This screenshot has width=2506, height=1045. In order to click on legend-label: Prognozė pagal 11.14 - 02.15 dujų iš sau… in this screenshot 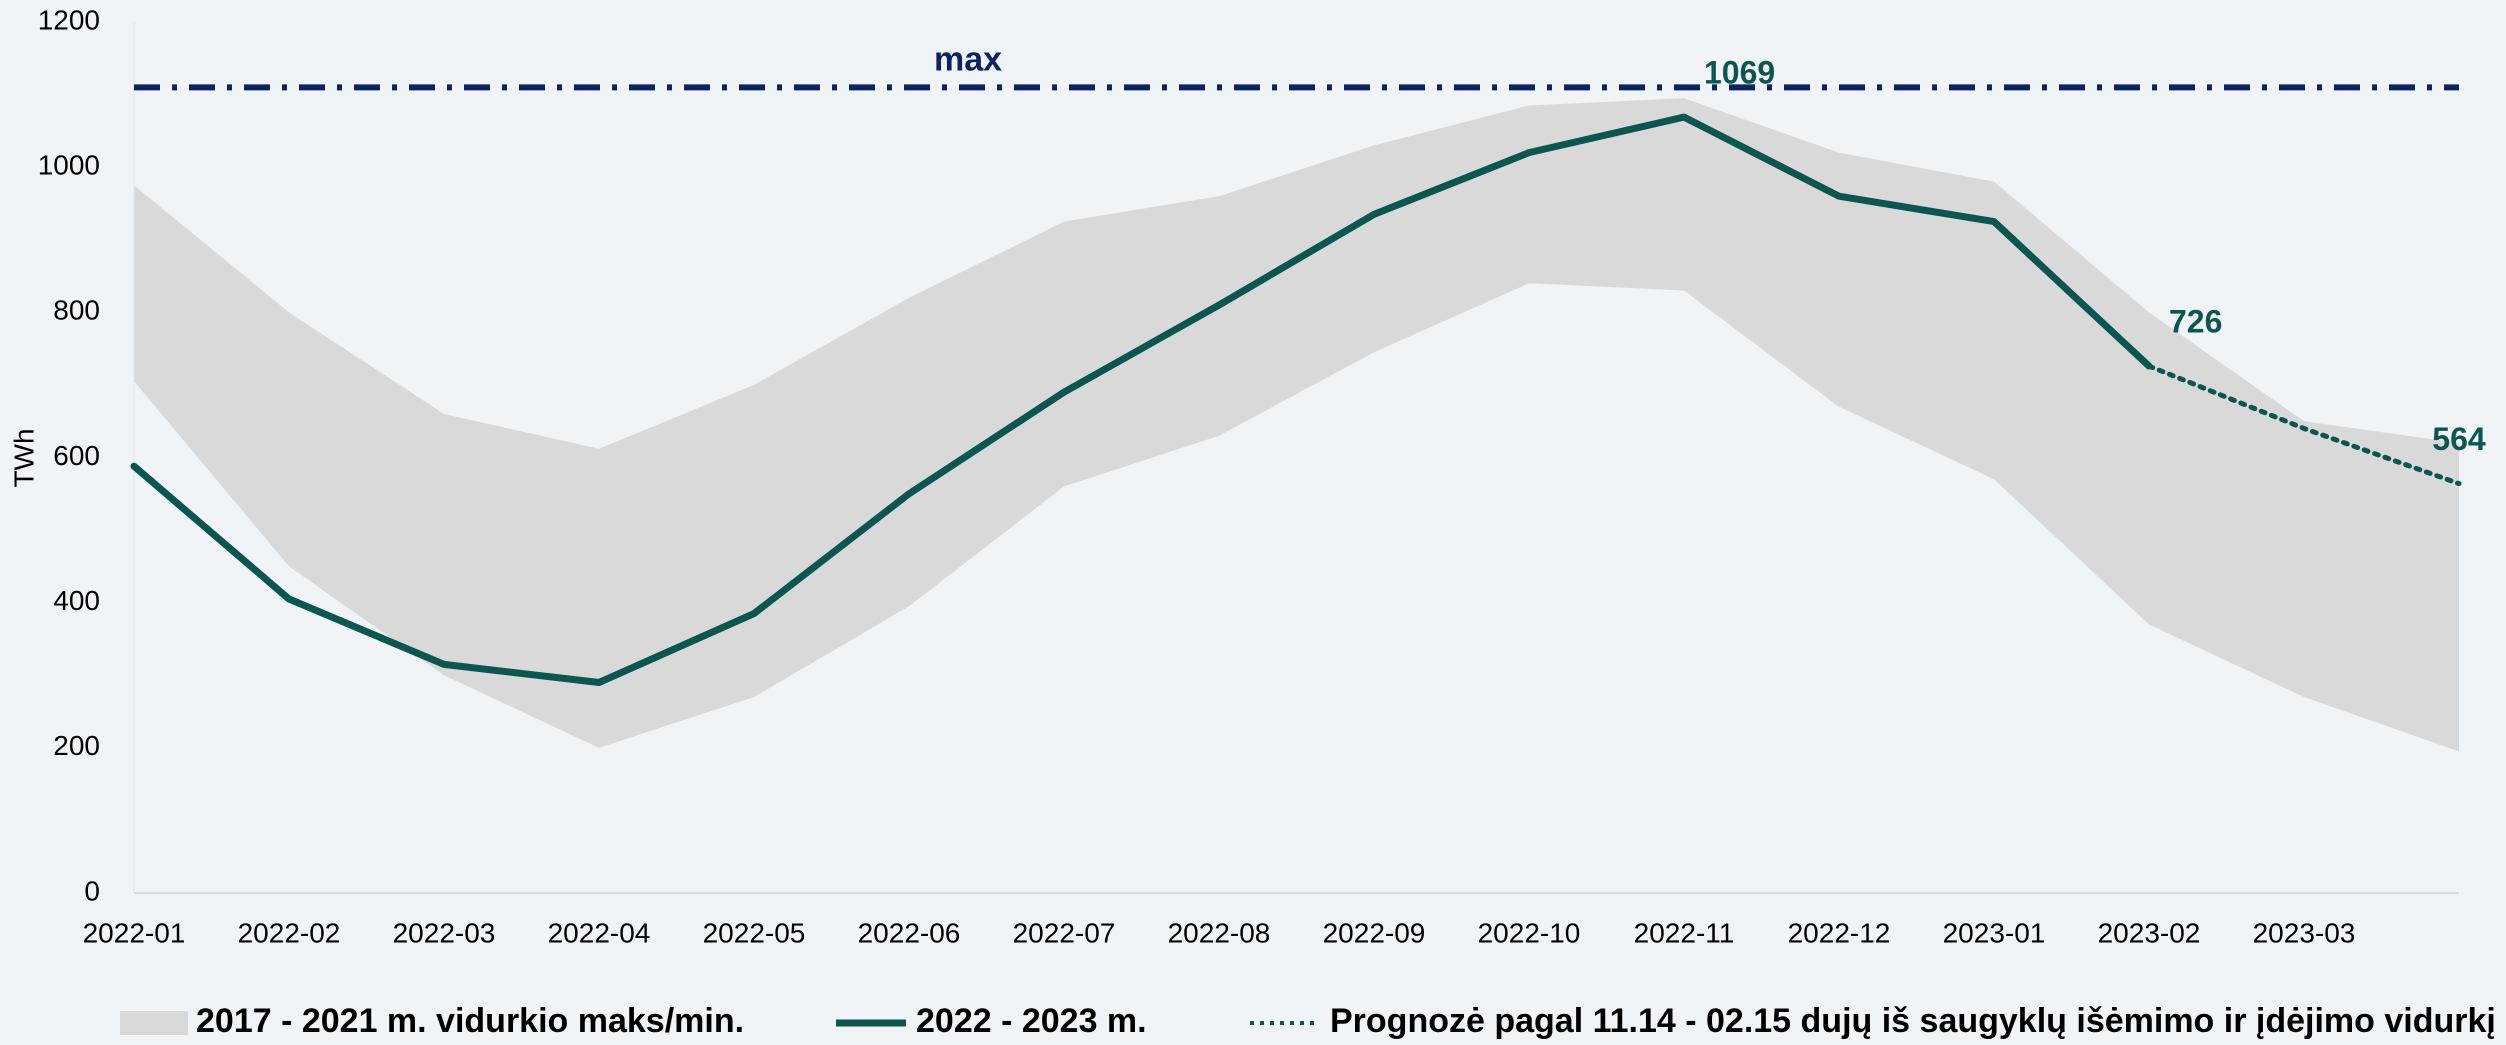, I will do `click(1913, 1021)`.